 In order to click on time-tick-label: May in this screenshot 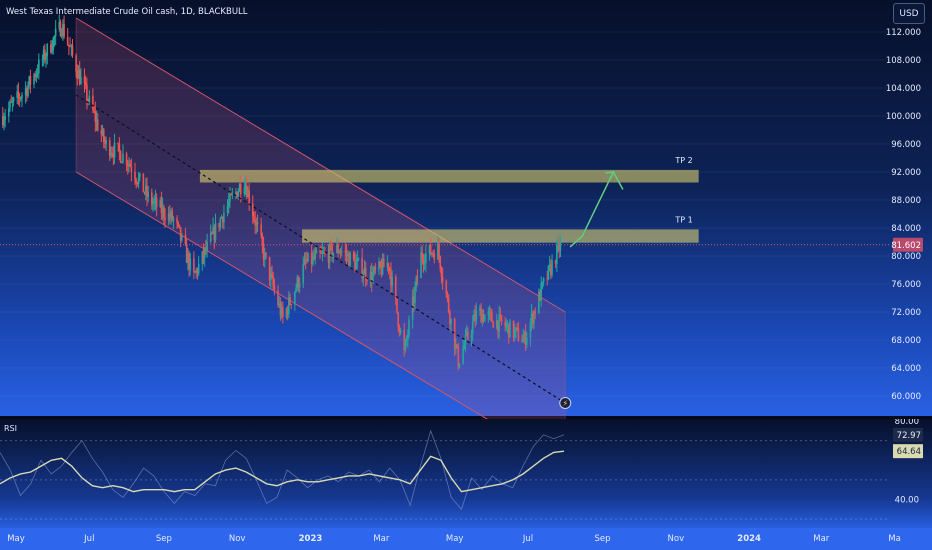, I will do `click(16, 539)`.